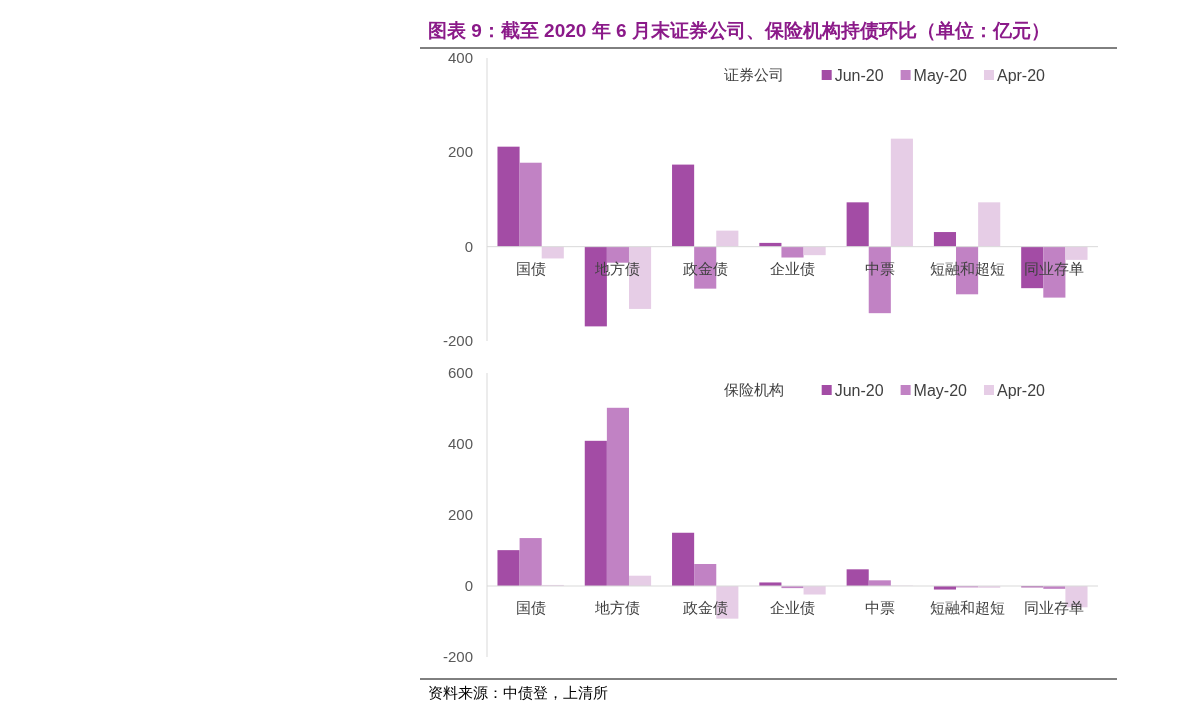 The image size is (1191, 722). I want to click on y-tick-label: 600, so click(460, 372).